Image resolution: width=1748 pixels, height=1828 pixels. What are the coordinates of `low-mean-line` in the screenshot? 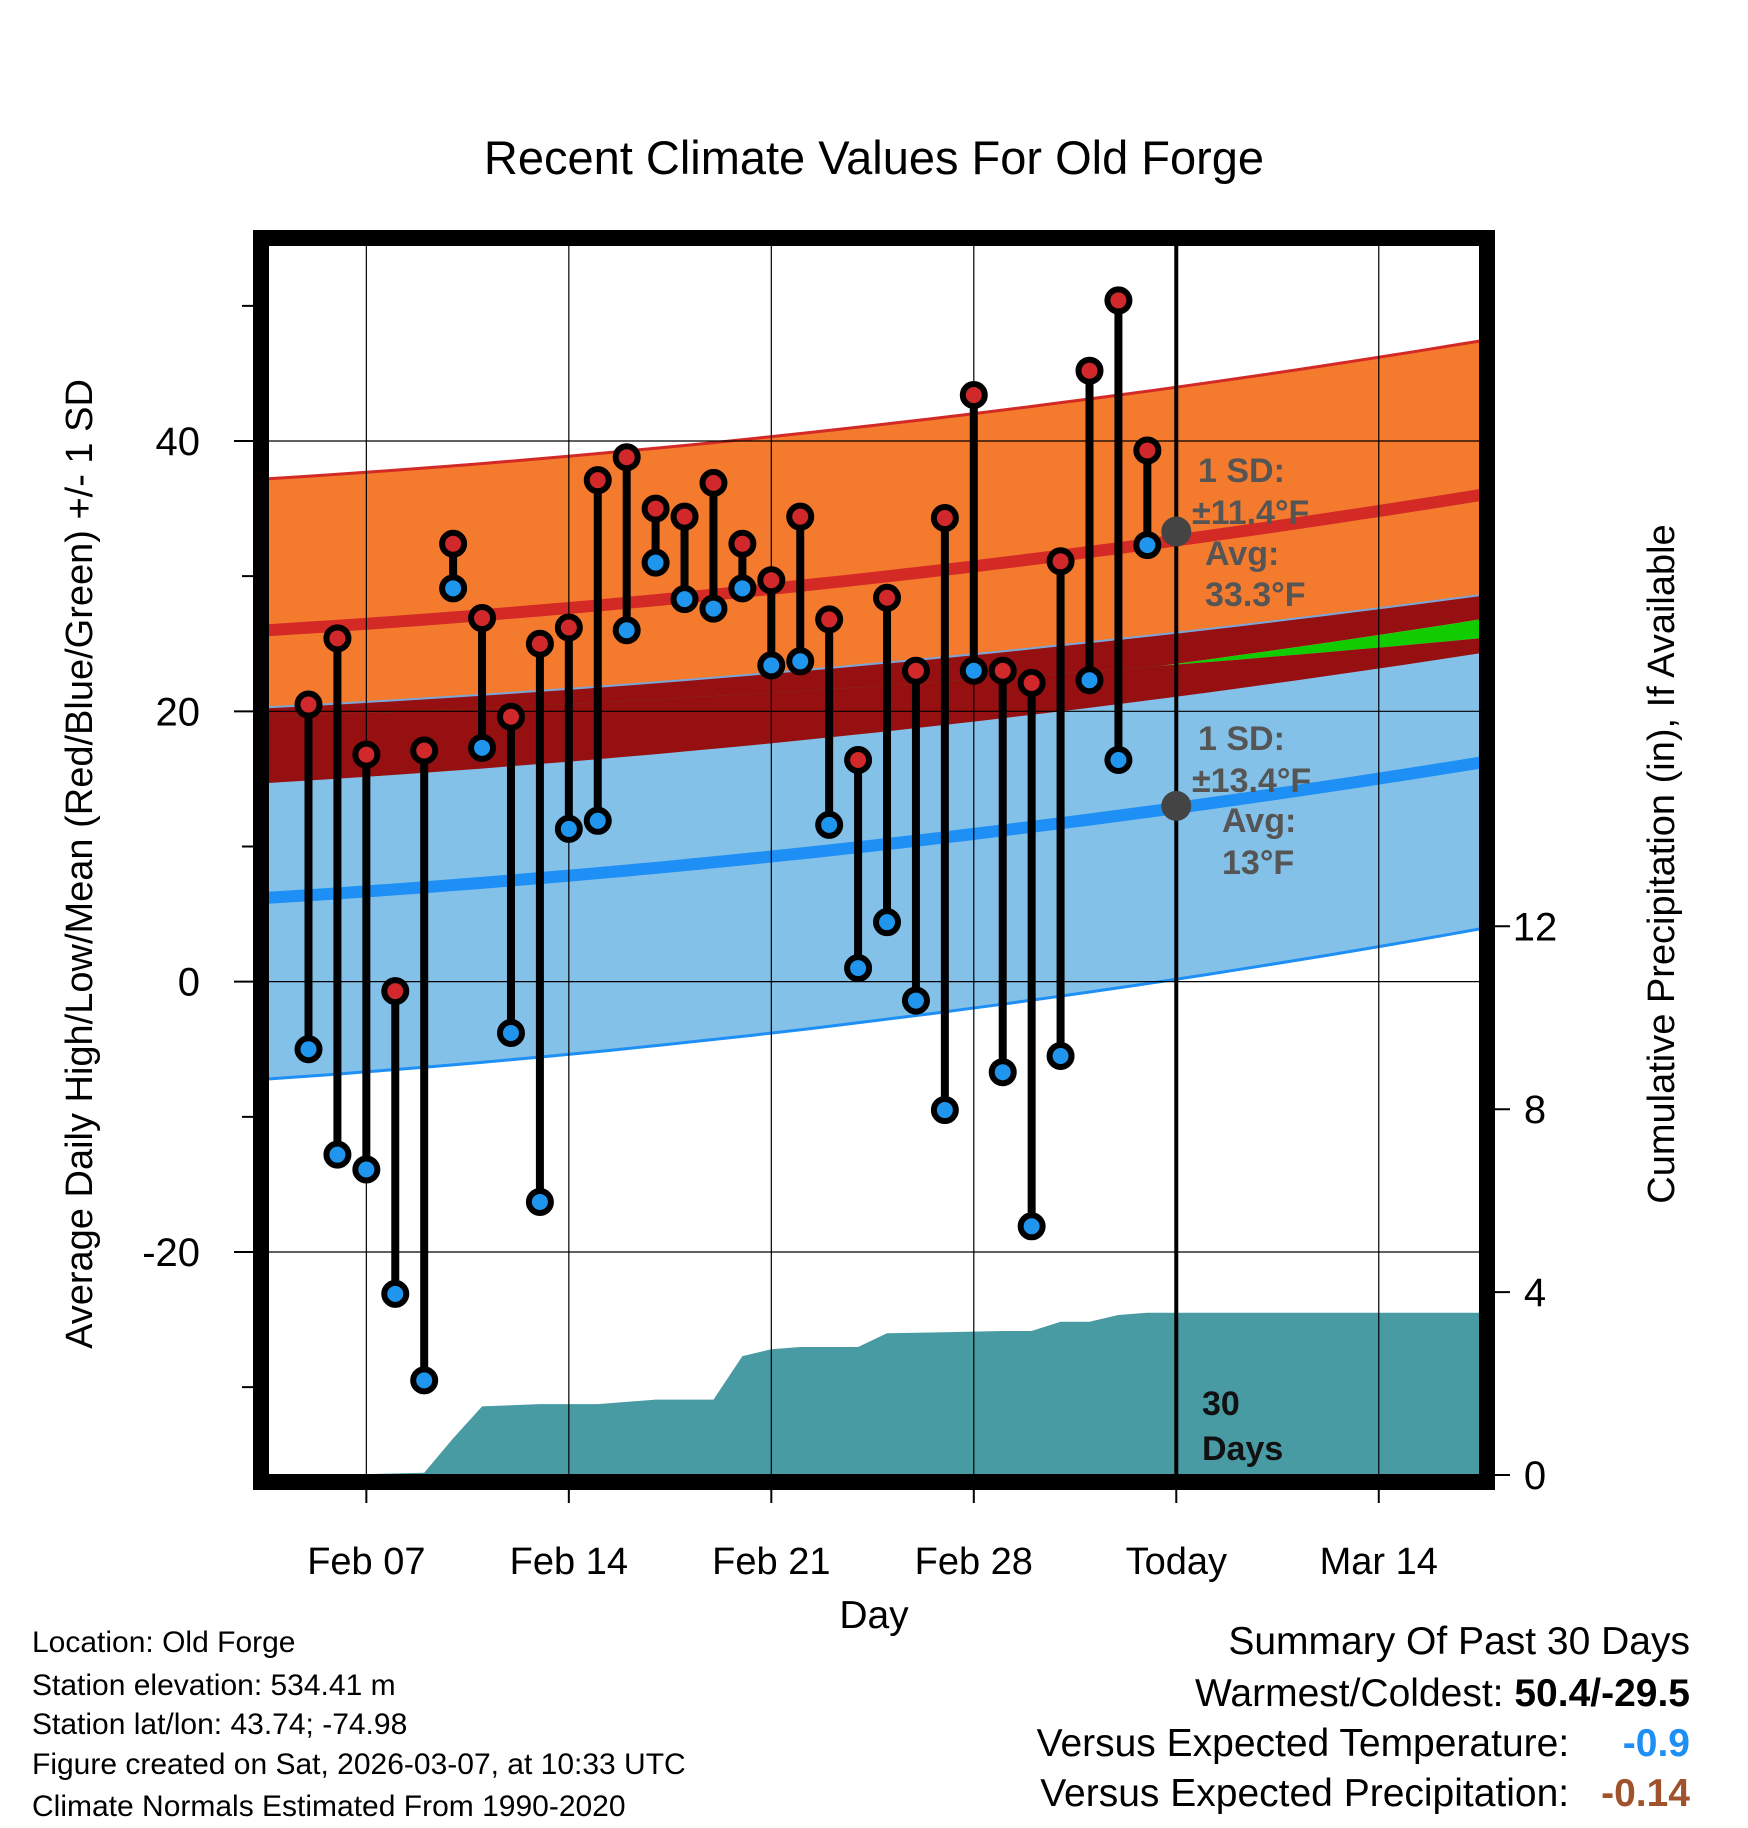 It's located at (874, 830).